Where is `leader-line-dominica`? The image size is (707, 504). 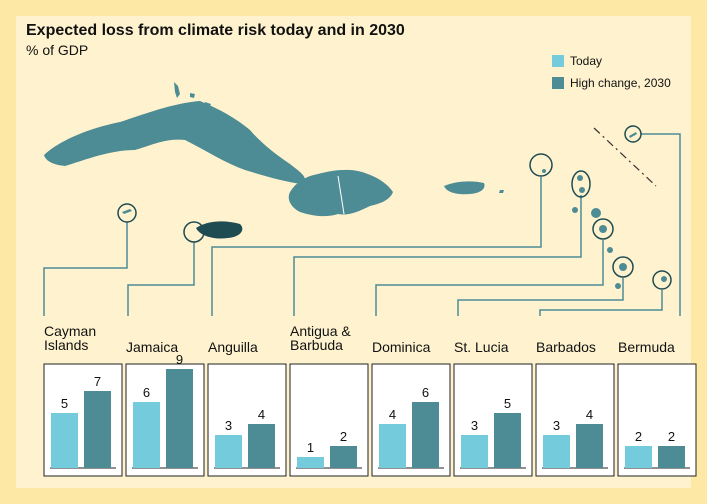
leader-line-dominica is located at coordinates (489, 278).